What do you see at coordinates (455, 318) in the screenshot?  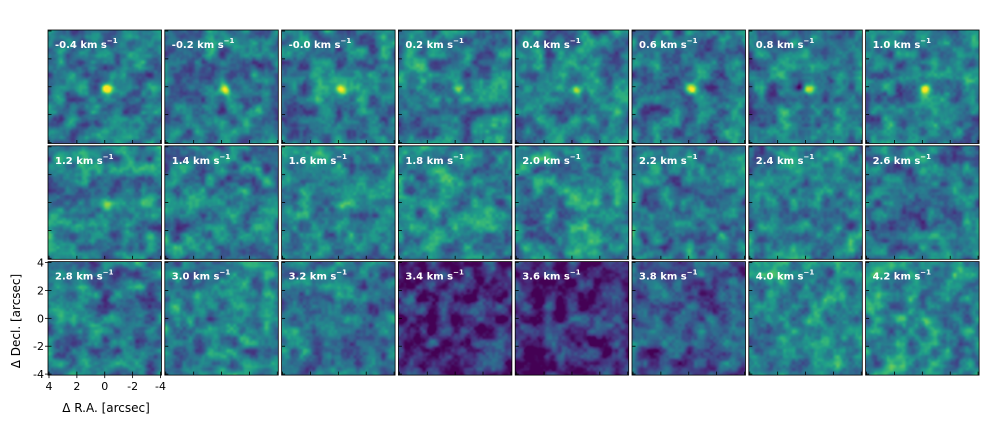 I see `channel-panel: 3.4 km s−1` at bounding box center [455, 318].